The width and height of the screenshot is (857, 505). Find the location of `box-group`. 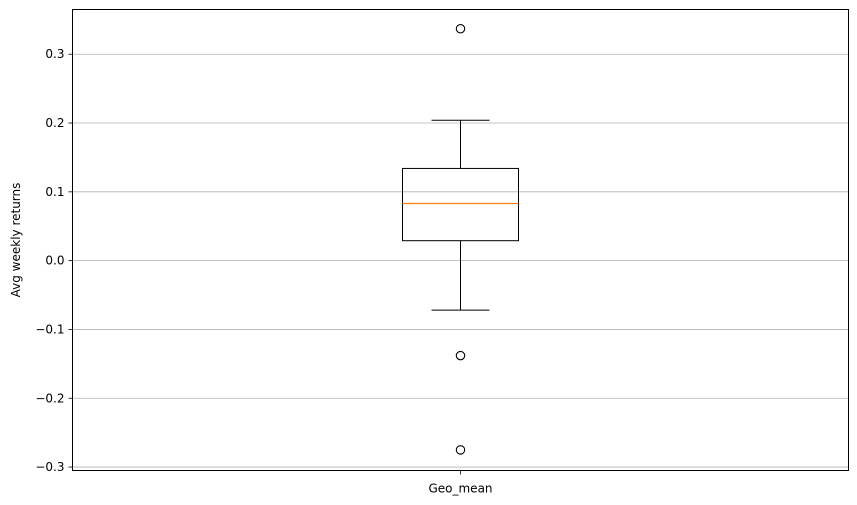

box-group is located at coordinates (460, 239).